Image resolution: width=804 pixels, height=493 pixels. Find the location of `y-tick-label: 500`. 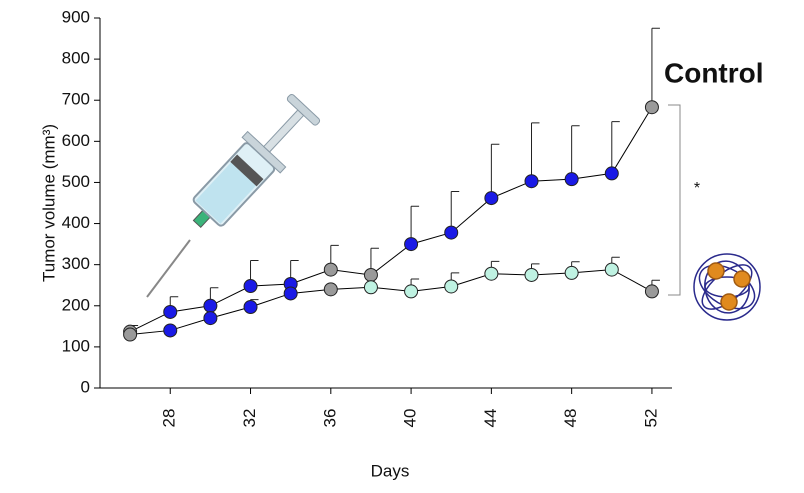

y-tick-label: 500 is located at coordinates (76, 181).